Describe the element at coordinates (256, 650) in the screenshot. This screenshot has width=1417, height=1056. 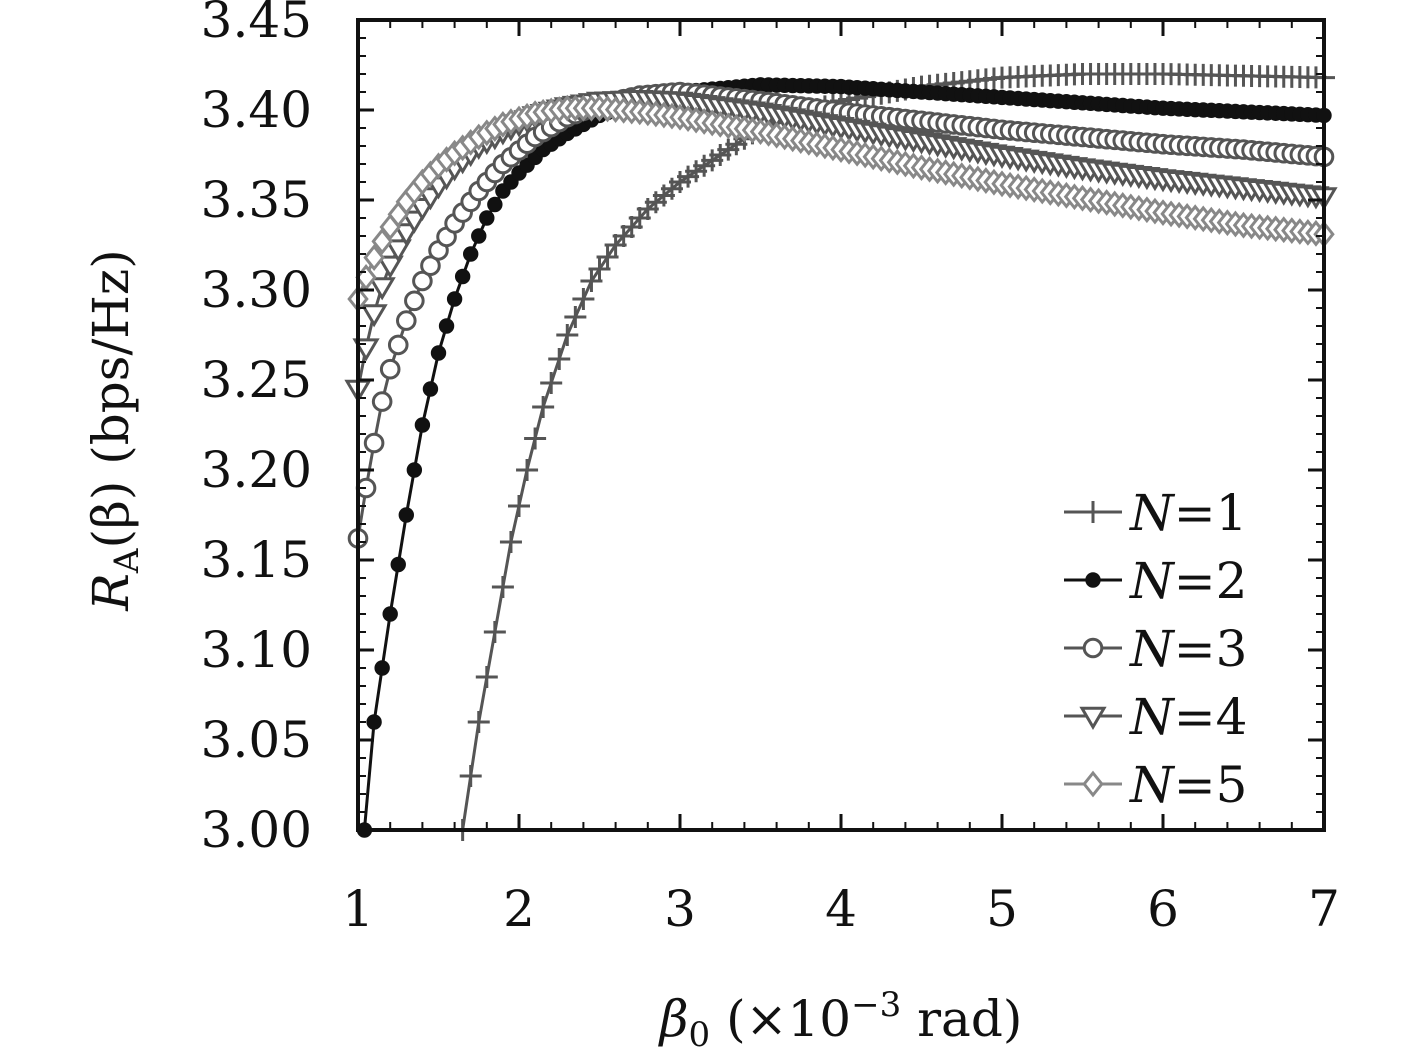
I see `y-tick-label: 3.10` at that location.